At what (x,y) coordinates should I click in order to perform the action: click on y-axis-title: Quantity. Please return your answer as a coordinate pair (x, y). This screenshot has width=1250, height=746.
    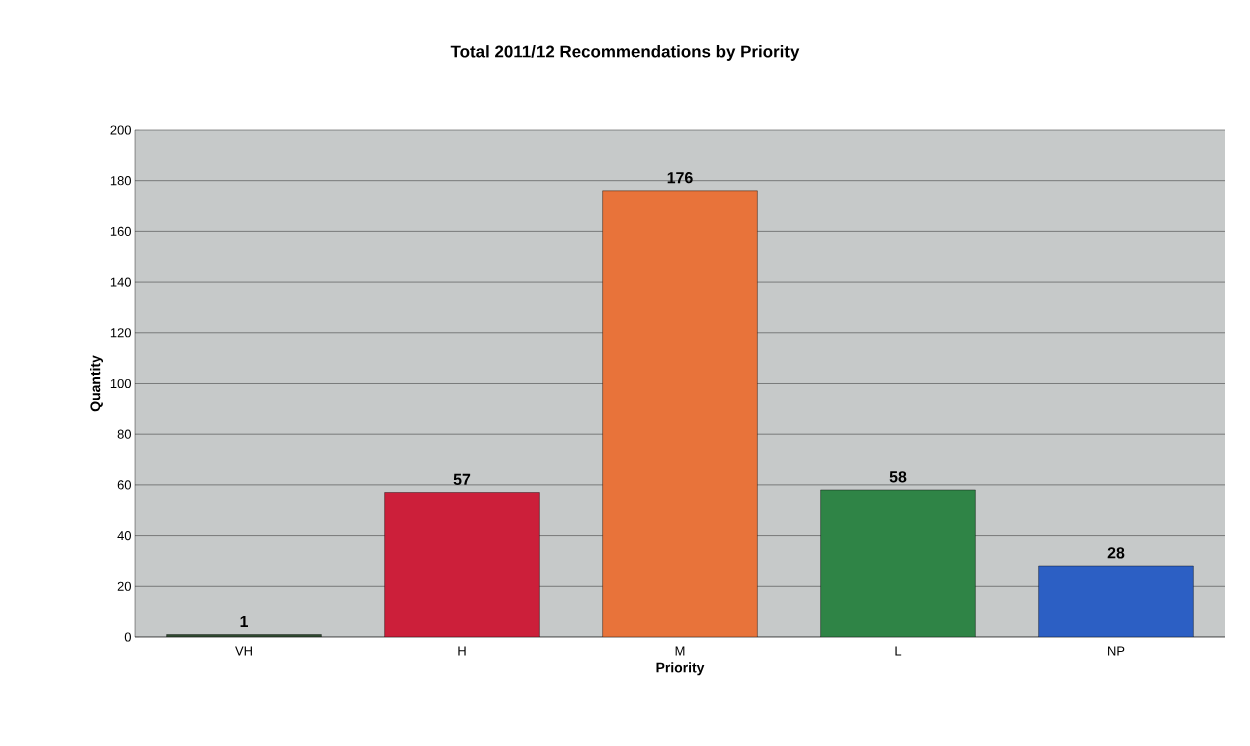
    Looking at the image, I should click on (97, 383).